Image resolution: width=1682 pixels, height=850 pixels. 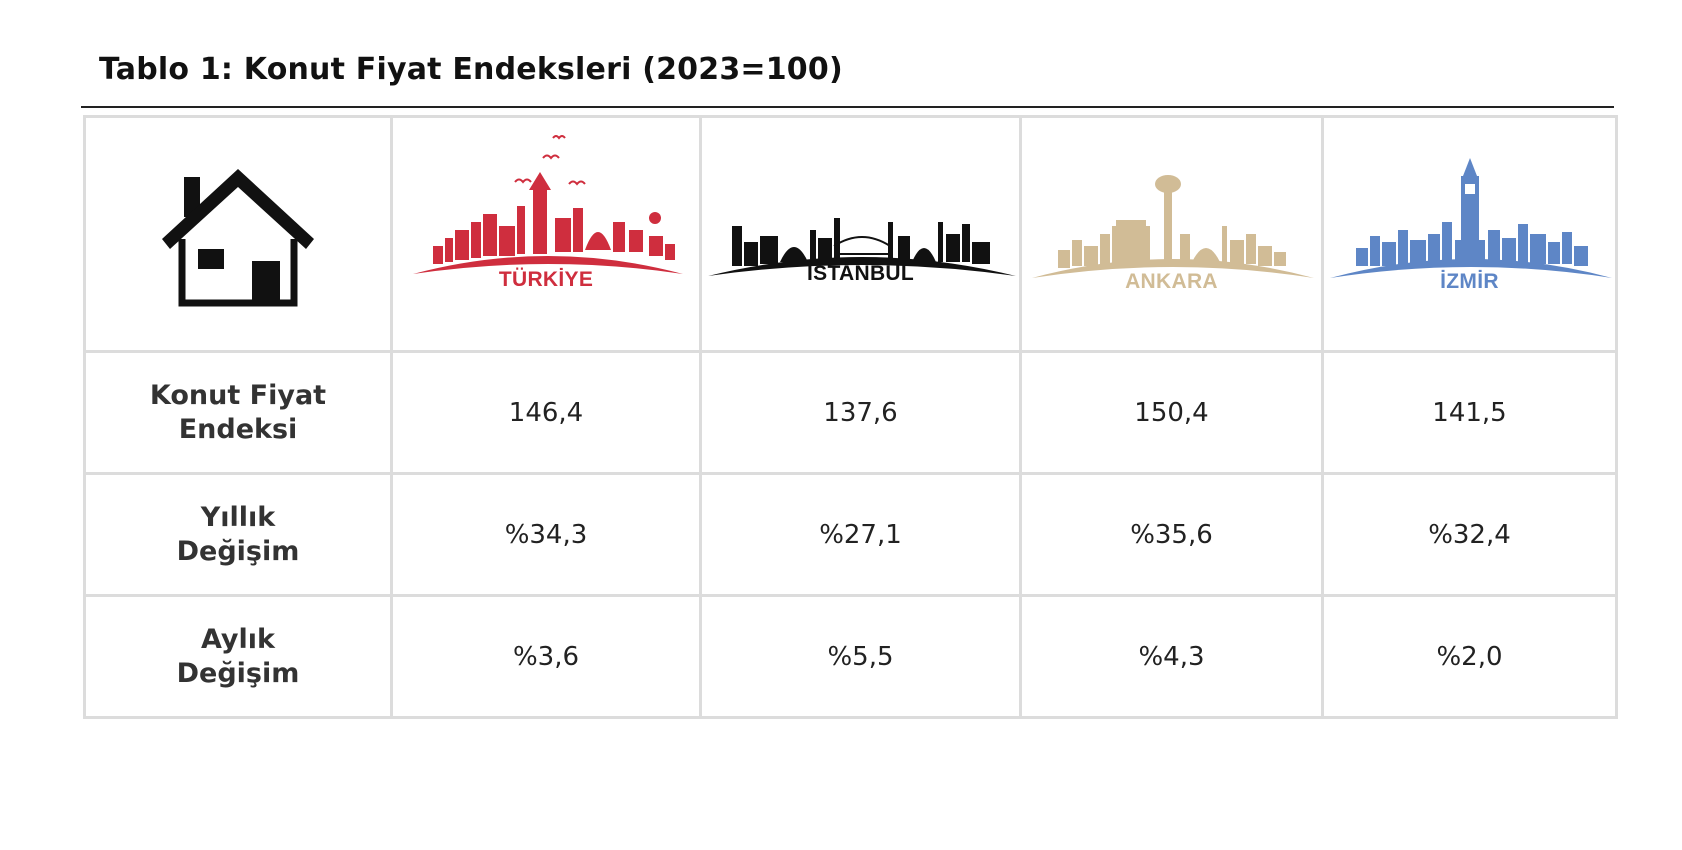 What do you see at coordinates (860, 656) in the screenshot?
I see `value-istanbul-aylik: %5,5` at bounding box center [860, 656].